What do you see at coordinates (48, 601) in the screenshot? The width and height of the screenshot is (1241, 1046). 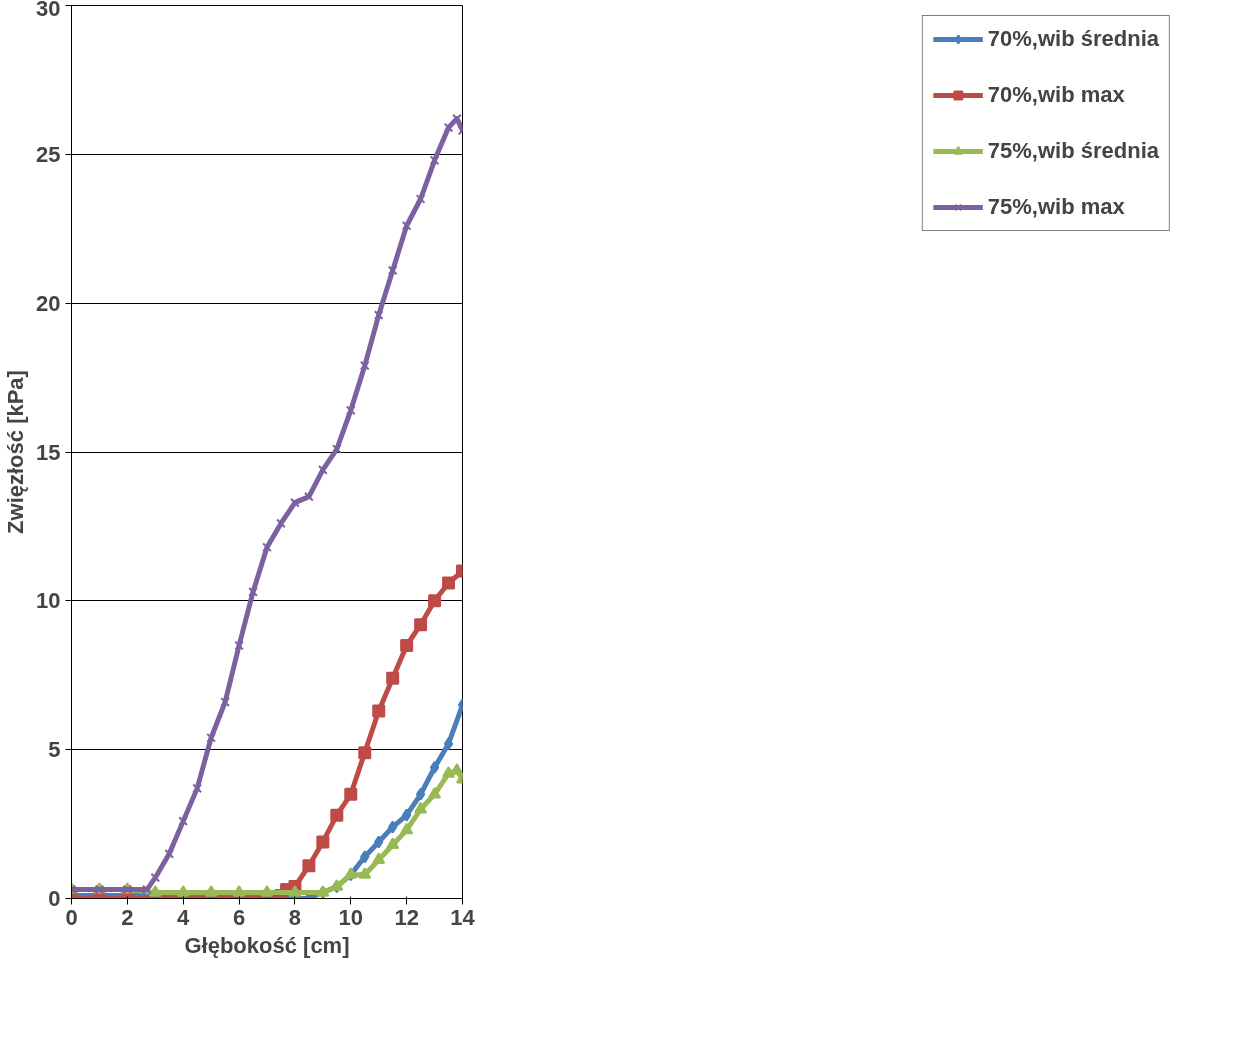 I see `y-tick-label: 10` at bounding box center [48, 601].